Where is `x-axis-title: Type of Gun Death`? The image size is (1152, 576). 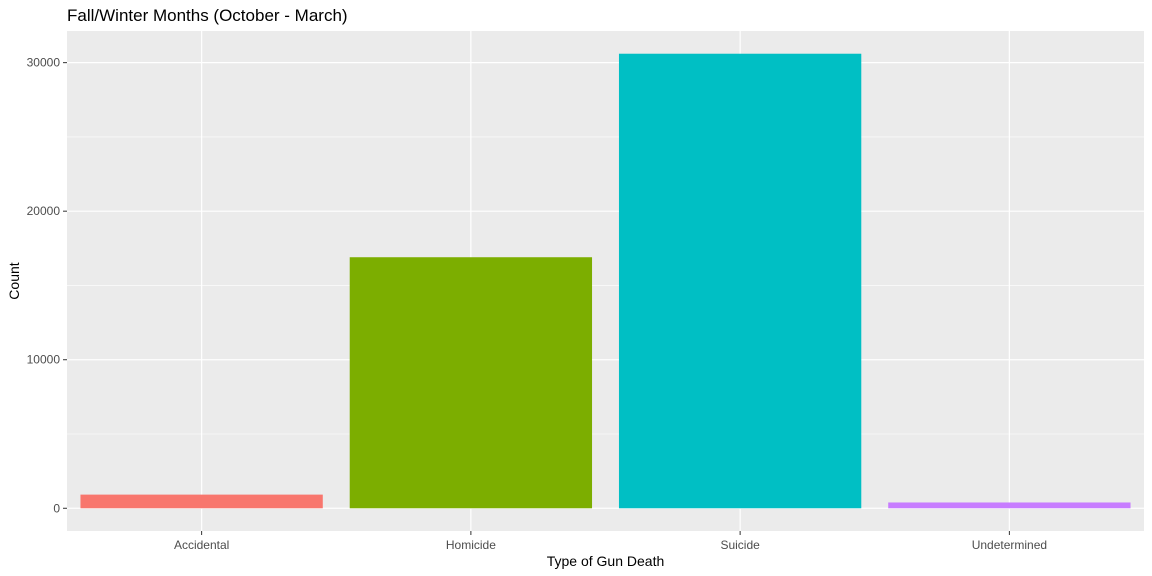
x-axis-title: Type of Gun Death is located at coordinates (606, 561).